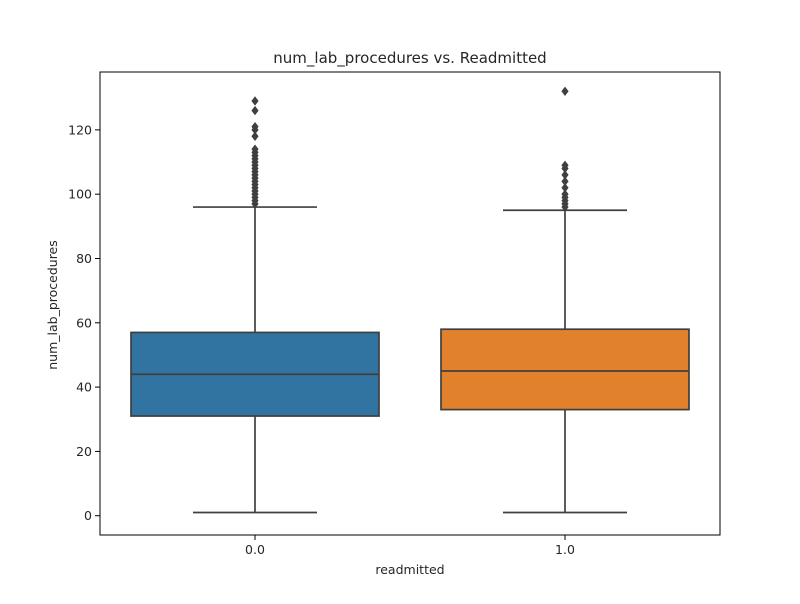 This screenshot has height=604, width=800. Describe the element at coordinates (409, 58) in the screenshot. I see `chart-title: num_lab_procedures vs. Readmitted` at that location.